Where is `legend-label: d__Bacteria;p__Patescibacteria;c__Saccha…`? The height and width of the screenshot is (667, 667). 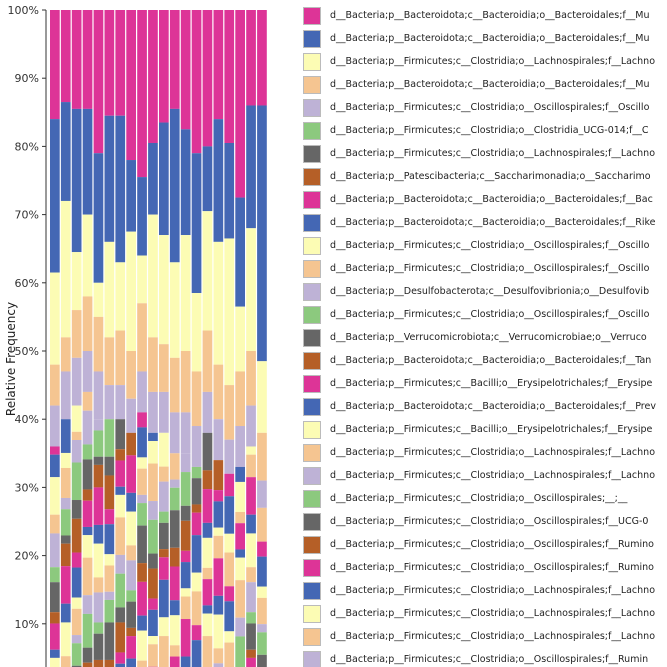
legend-label: d__Bacteria;p__Patescibacteria;c__Saccha… is located at coordinates (490, 176).